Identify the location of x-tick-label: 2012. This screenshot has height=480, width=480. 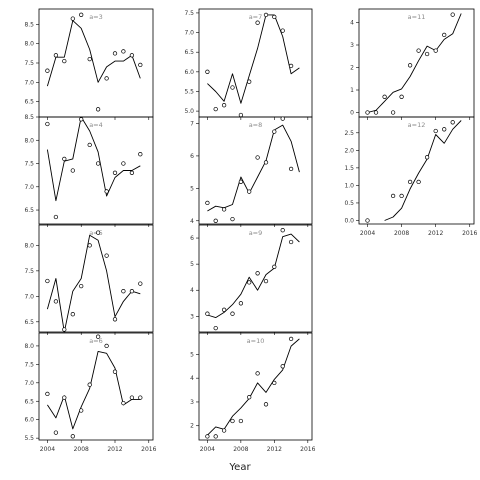
(435, 233).